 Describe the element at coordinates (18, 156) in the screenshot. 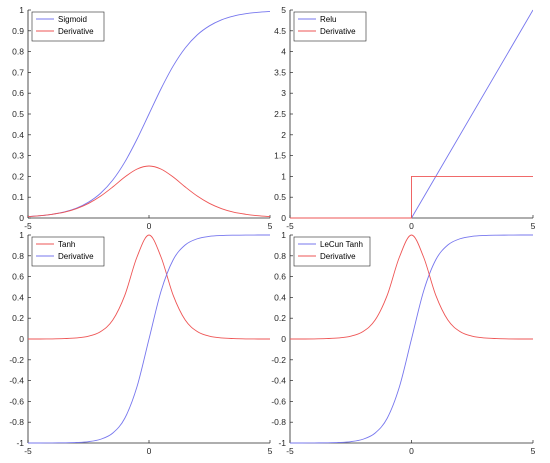

I see `y-tick-label: 0.3` at that location.